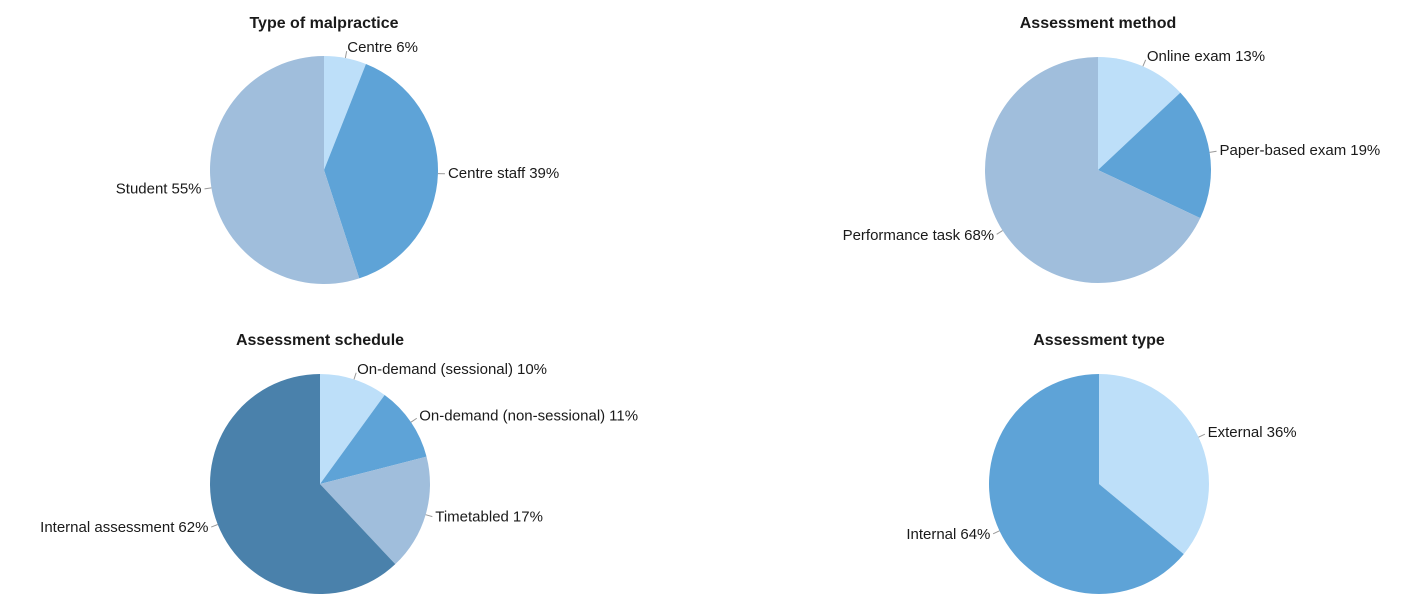 This screenshot has width=1408, height=594. Describe the element at coordinates (472, 516) in the screenshot. I see `slice-category: Timetabled` at that location.